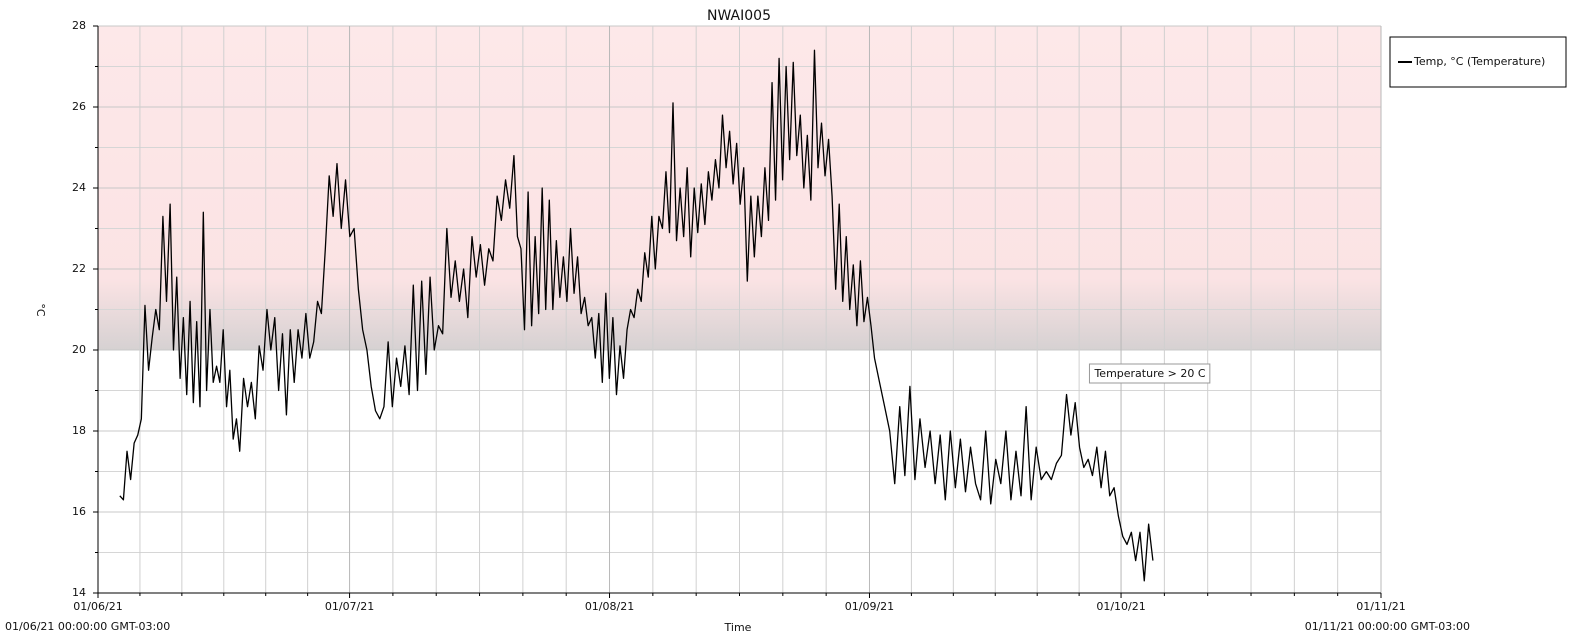 Image resolution: width=1577 pixels, height=638 pixels. I want to click on band-label: Temperature > 20 C, so click(1149, 373).